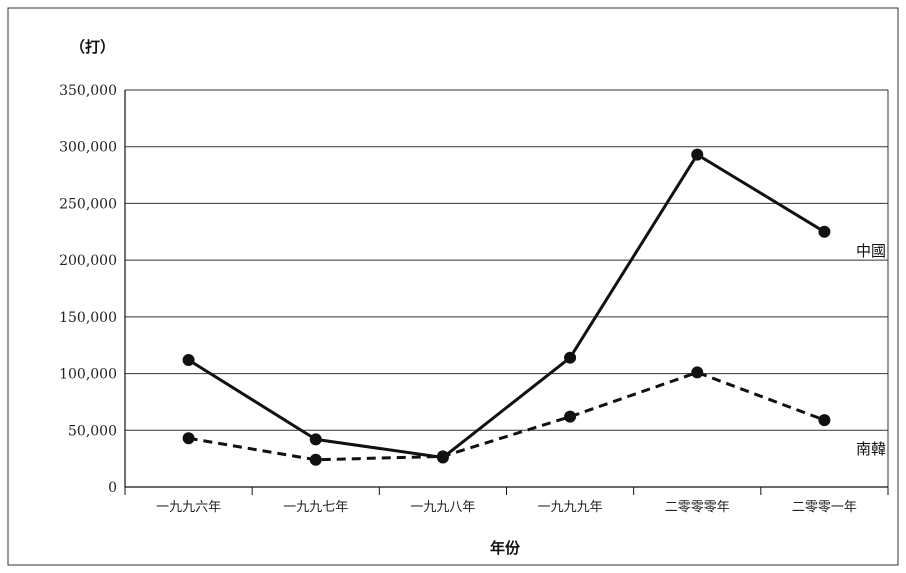 The height and width of the screenshot is (573, 906). What do you see at coordinates (88, 375) in the screenshot?
I see `y-tick-label: 100,000` at bounding box center [88, 375].